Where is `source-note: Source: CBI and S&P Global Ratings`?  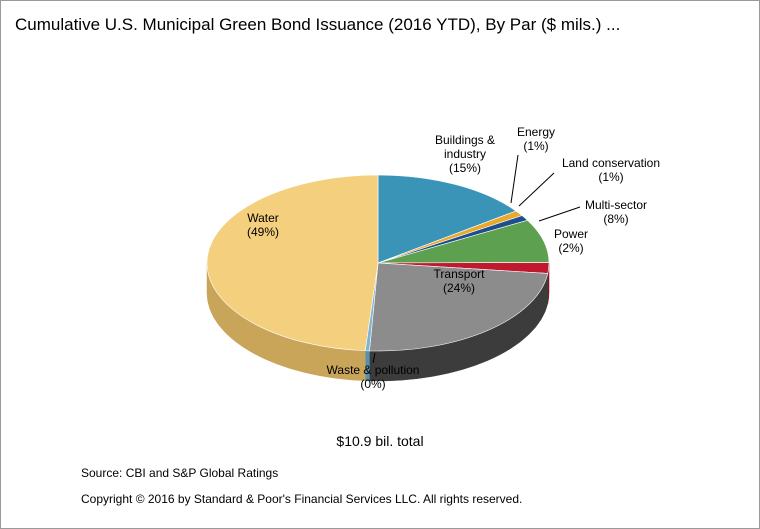 source-note: Source: CBI and S&P Global Ratings is located at coordinates (180, 473).